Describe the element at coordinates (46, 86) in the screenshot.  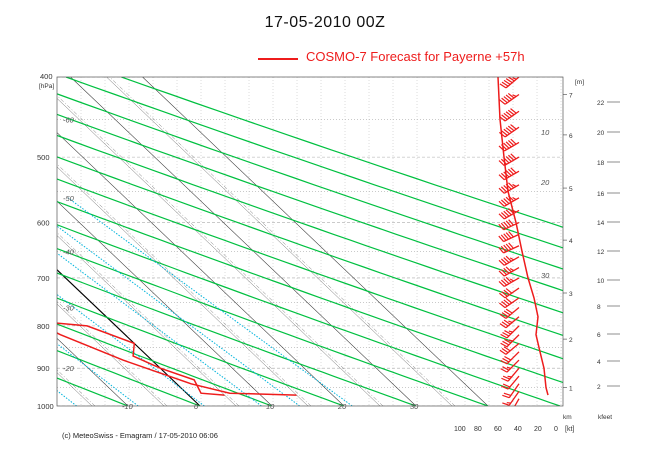
I see `pressure-unit-label: [hPa]` at that location.